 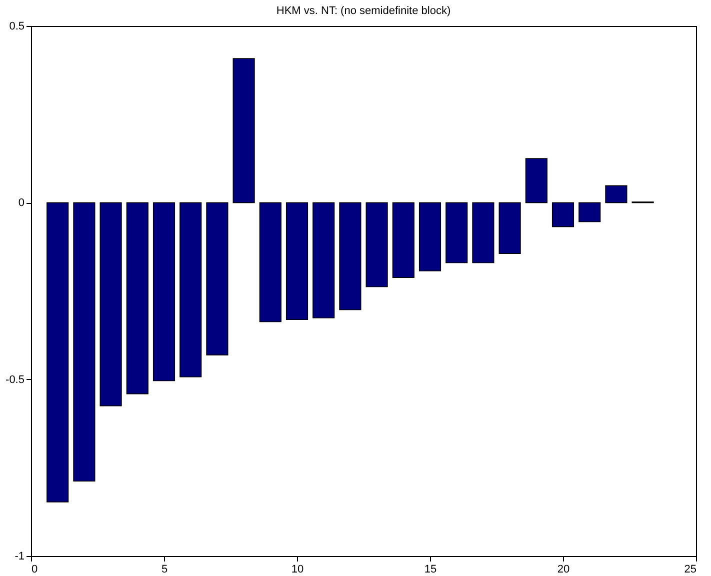 What do you see at coordinates (690, 570) in the screenshot?
I see `x-tick-label: 25` at bounding box center [690, 570].